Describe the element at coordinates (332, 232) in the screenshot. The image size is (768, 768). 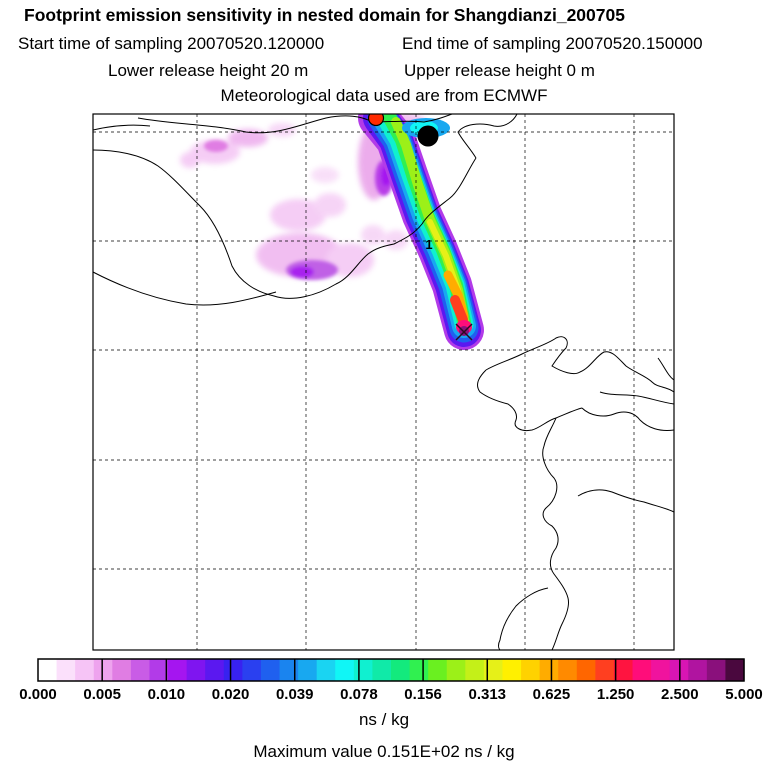
I see `footprint-sensitivity-field` at that location.